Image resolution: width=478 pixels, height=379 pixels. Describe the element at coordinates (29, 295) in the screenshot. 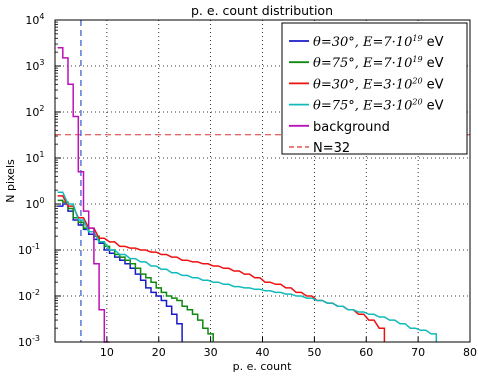

I see `y-tick-label: 10⁻²` at that location.